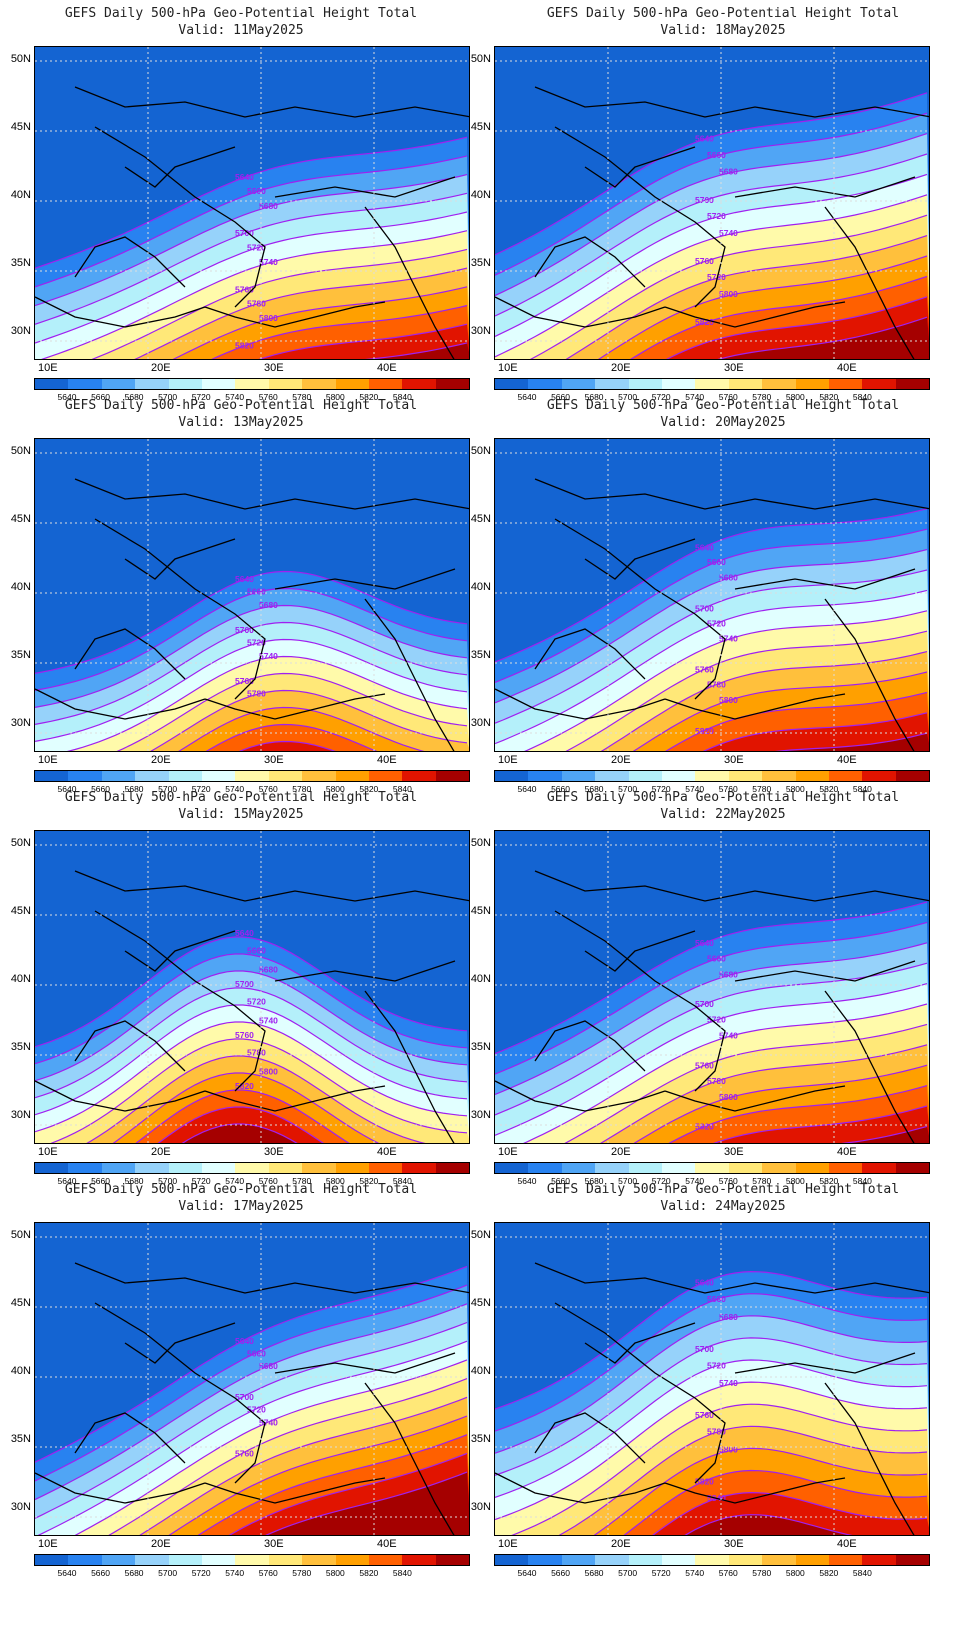  I want to click on colorbar-label: 5840, so click(402, 1181).